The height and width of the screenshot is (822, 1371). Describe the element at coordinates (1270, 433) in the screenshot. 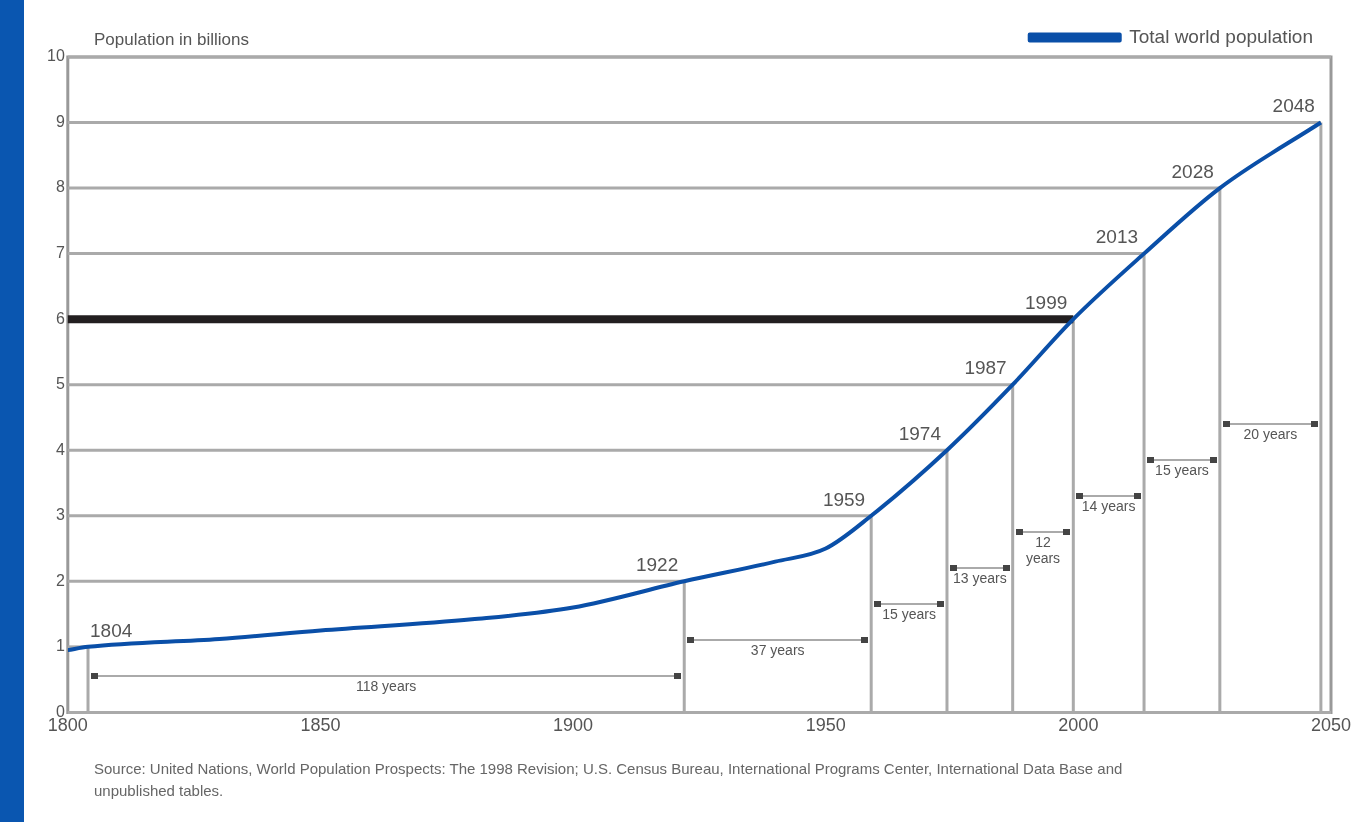

I see `annotation: 20 years` at that location.